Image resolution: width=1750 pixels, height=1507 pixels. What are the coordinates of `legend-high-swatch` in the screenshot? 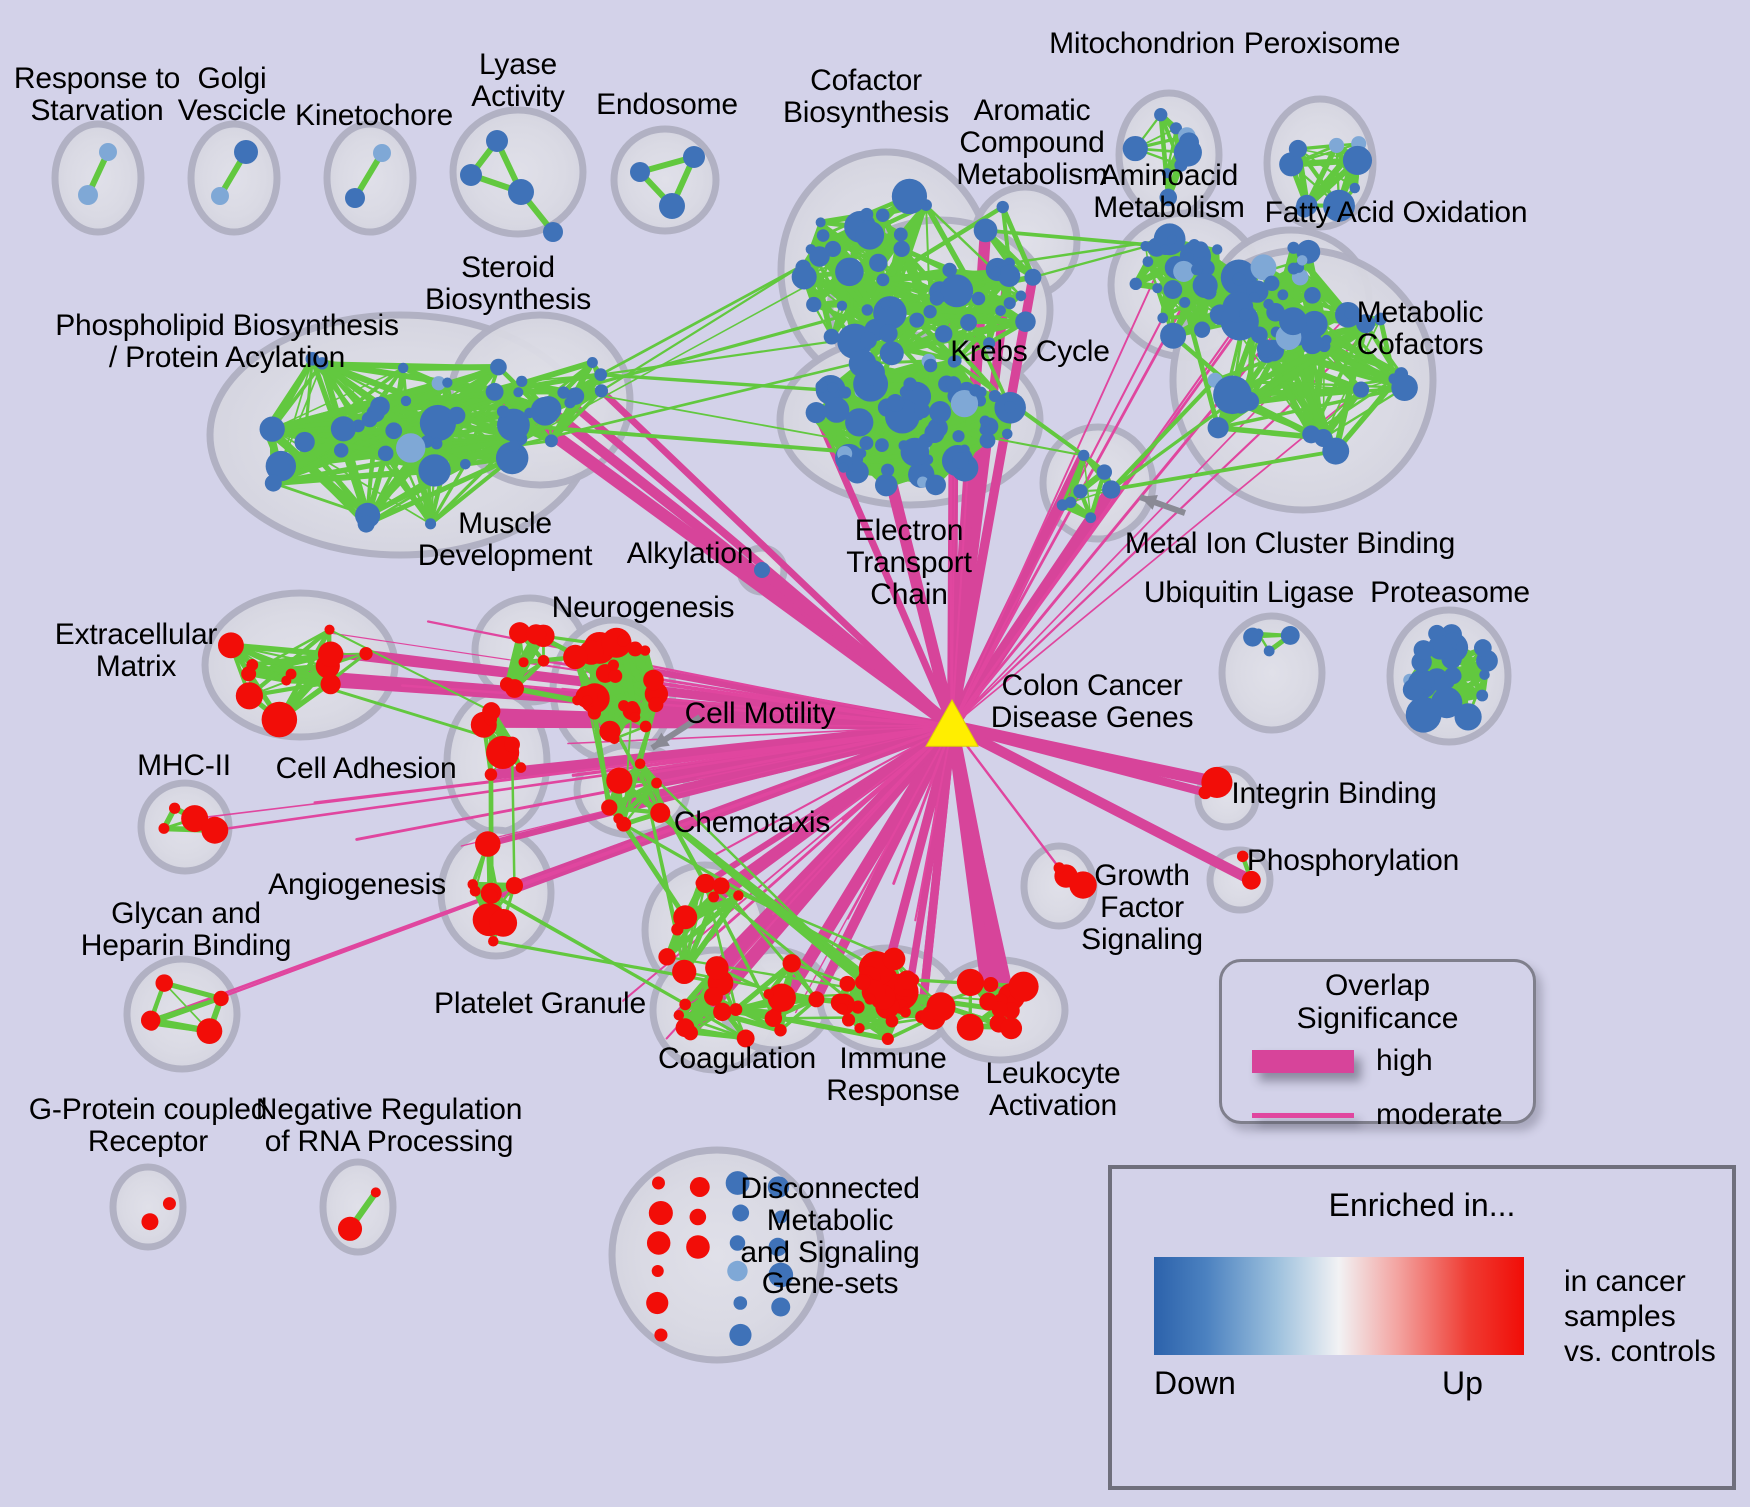 It's located at (1303, 1061).